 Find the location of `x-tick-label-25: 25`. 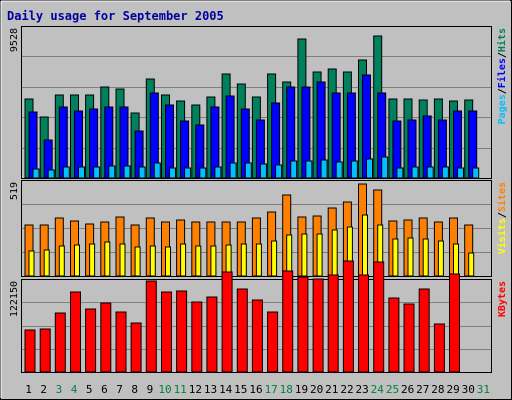

x-tick-label-25: 25 is located at coordinates (392, 389).